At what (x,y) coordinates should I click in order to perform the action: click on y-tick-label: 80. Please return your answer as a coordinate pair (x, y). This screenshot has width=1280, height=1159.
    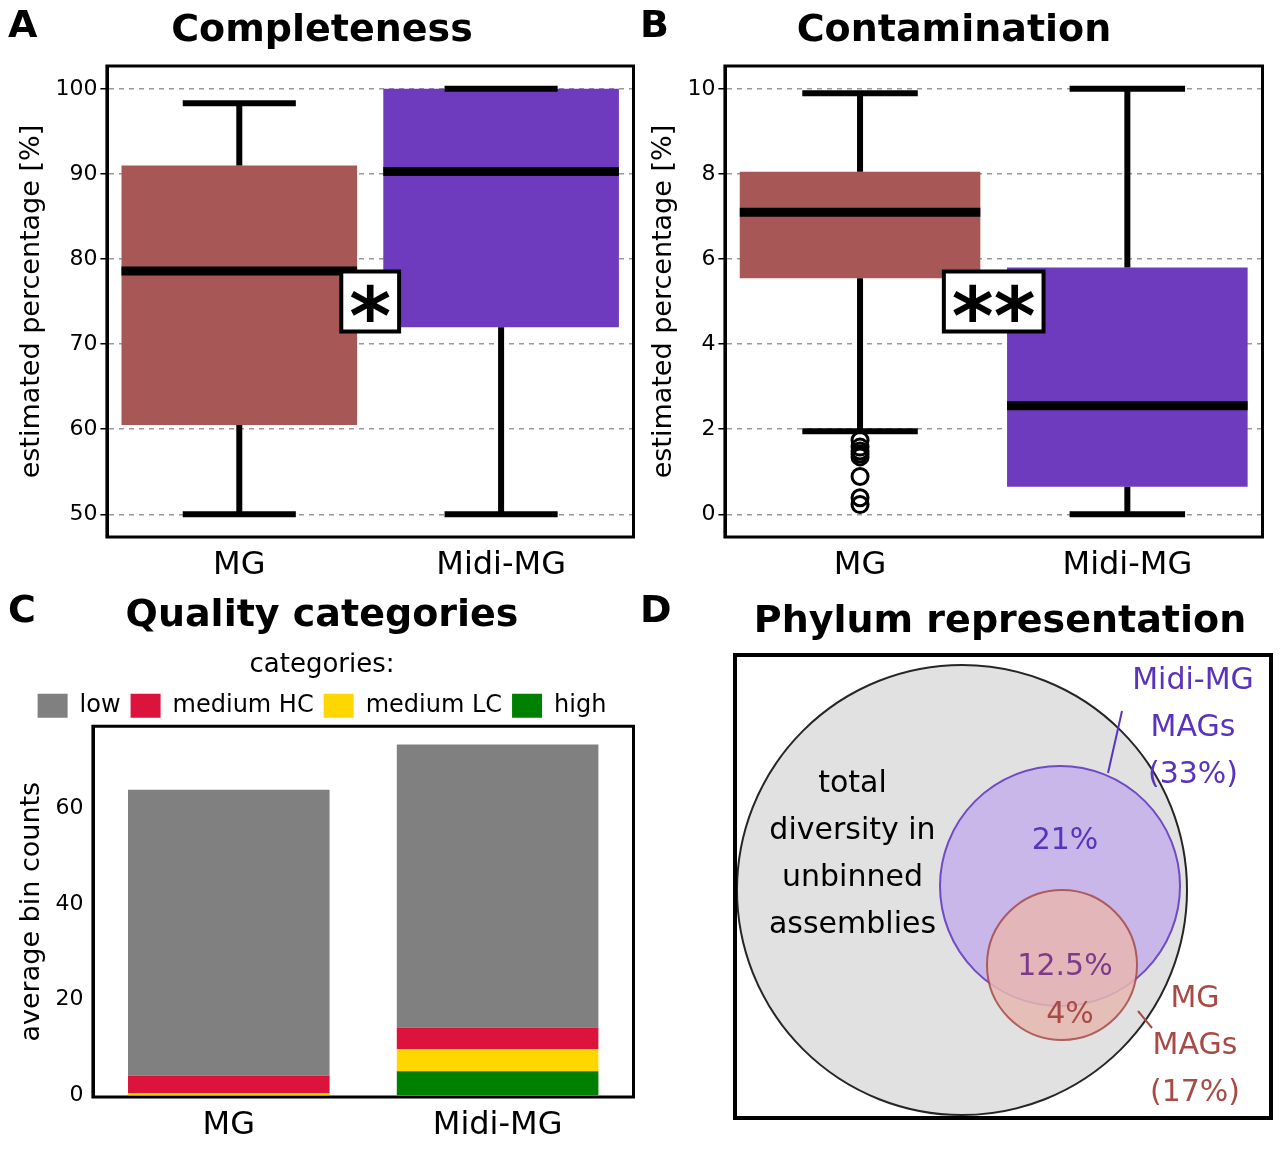
    Looking at the image, I should click on (83, 257).